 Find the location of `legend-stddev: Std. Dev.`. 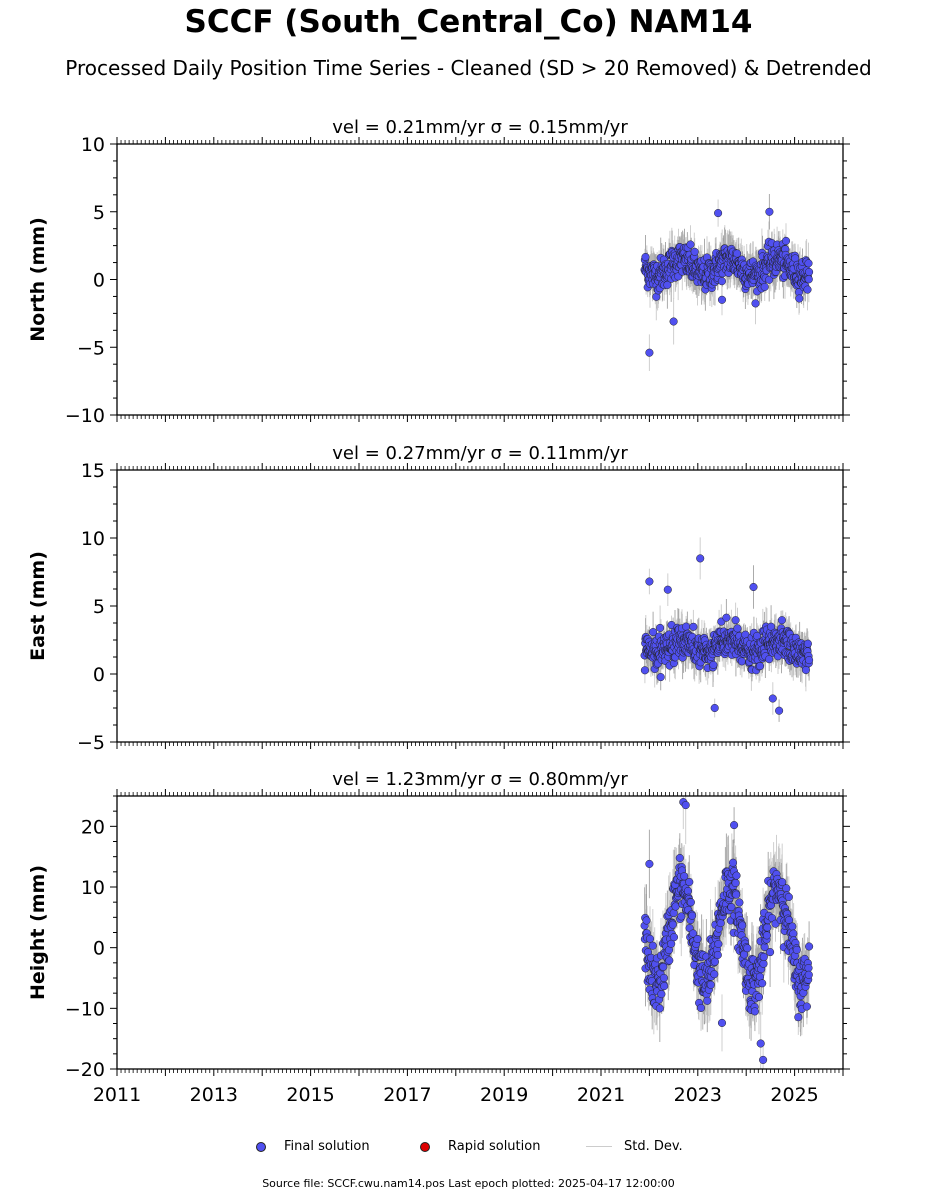

legend-stddev: Std. Dev. is located at coordinates (634, 1147).